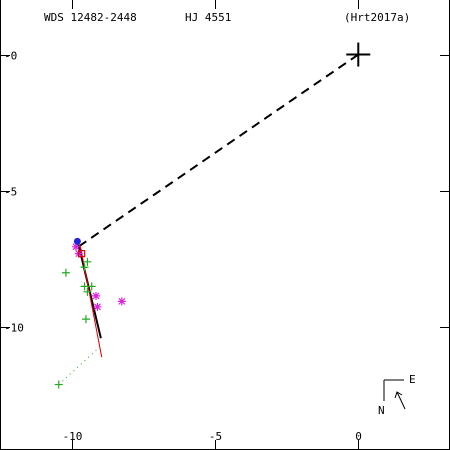  What do you see at coordinates (10, 56) in the screenshot?
I see `y-tick-label: -0` at bounding box center [10, 56].